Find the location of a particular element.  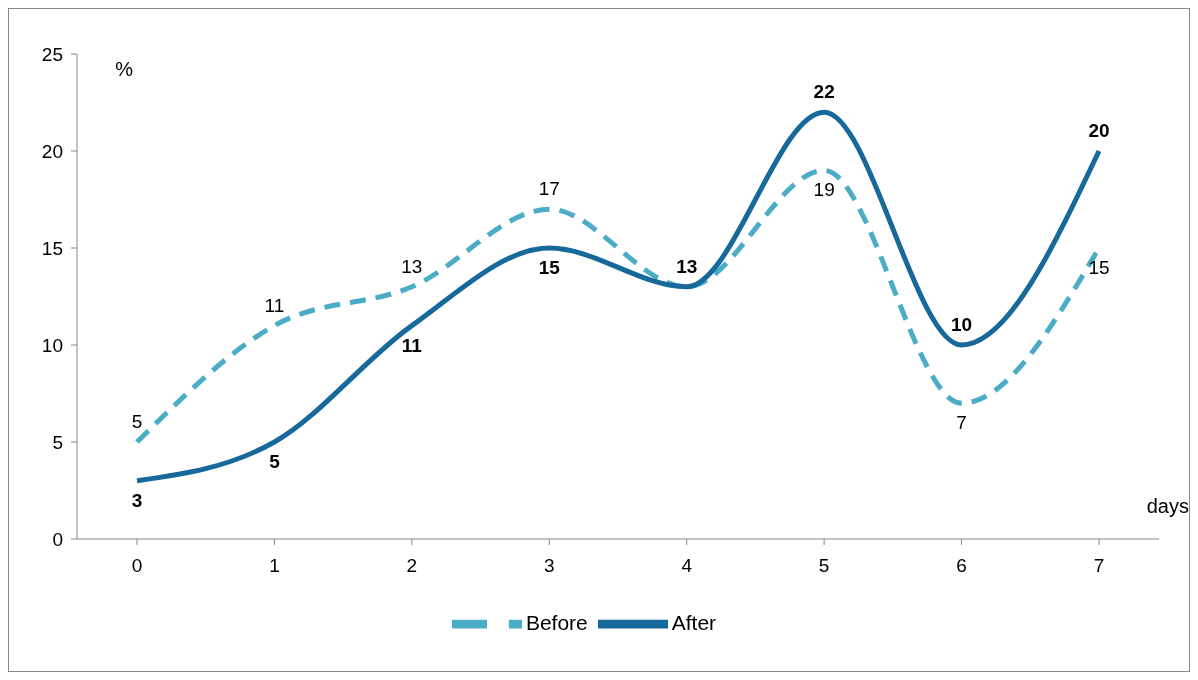

data-label: 17 is located at coordinates (549, 189).